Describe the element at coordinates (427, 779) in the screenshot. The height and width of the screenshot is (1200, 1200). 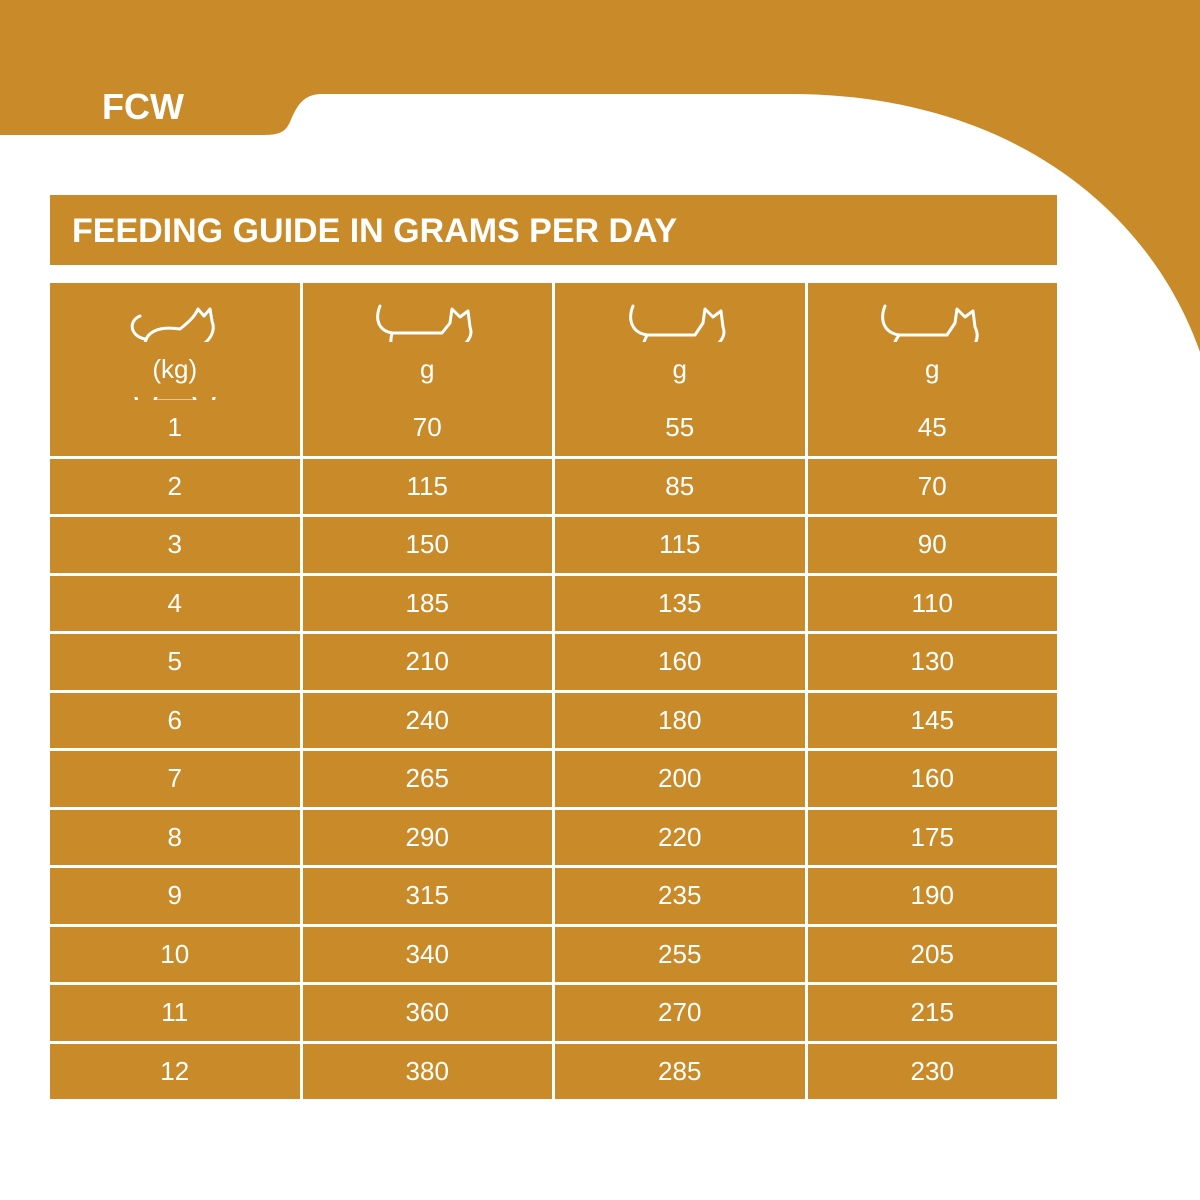
I see `amount-cell: 265` at that location.